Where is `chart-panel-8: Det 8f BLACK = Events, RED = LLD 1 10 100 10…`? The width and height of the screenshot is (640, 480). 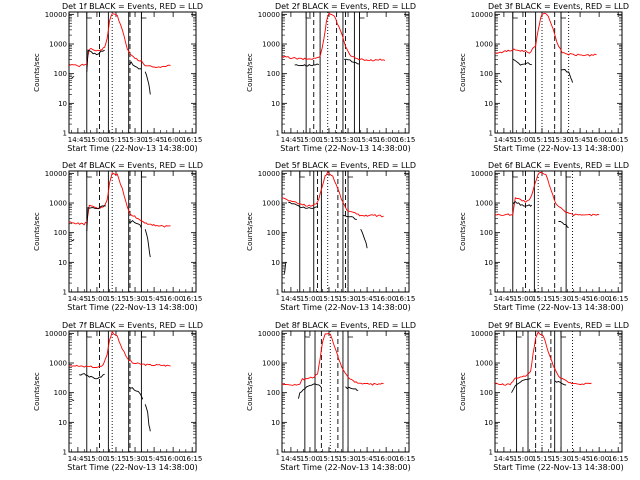
chart-panel-8: Det 8f BLACK = Events, RED = LLD 1 10 100 10… is located at coordinates (331, 396).